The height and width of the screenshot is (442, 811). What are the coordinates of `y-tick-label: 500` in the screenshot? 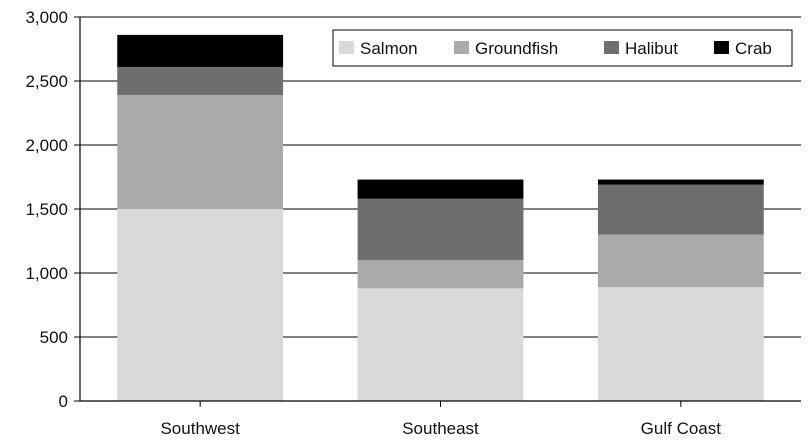 It's located at (54, 337).